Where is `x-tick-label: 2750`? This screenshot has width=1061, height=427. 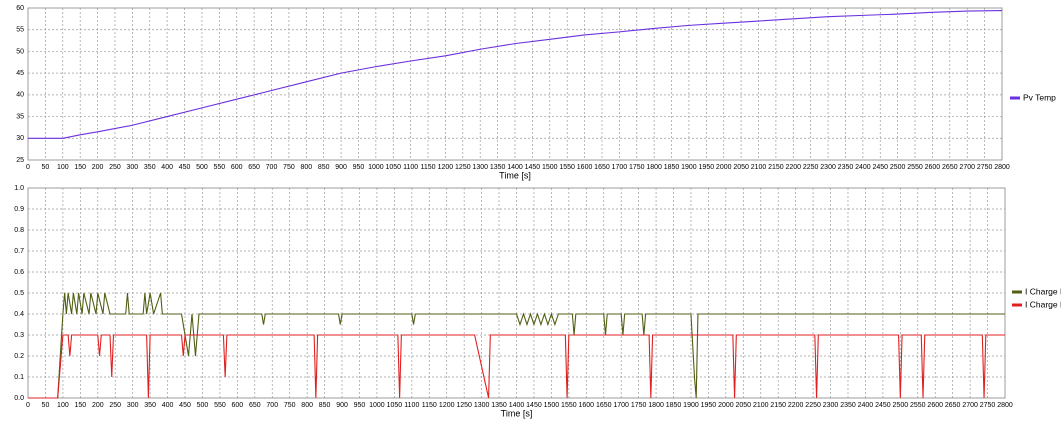 x-tick-label: 2750 is located at coordinates (988, 405).